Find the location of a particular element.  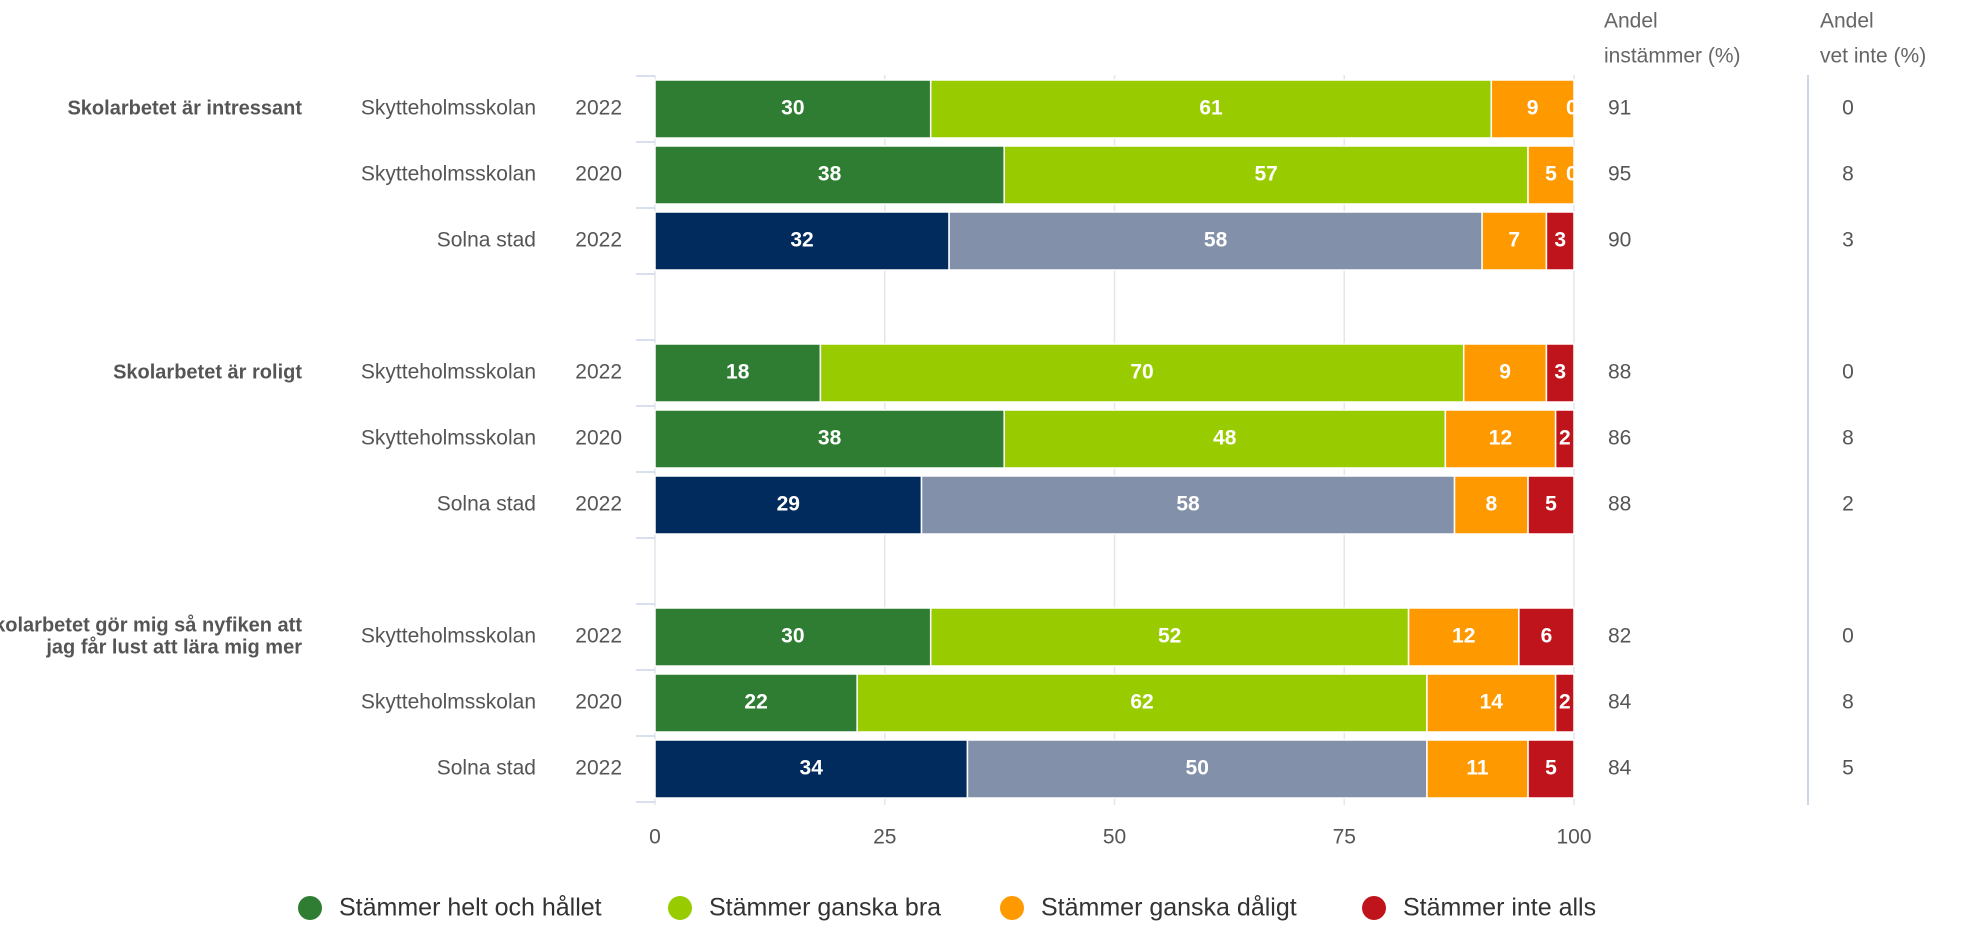

legend-label-2: Stämmer ganska dåligt is located at coordinates (1169, 908).